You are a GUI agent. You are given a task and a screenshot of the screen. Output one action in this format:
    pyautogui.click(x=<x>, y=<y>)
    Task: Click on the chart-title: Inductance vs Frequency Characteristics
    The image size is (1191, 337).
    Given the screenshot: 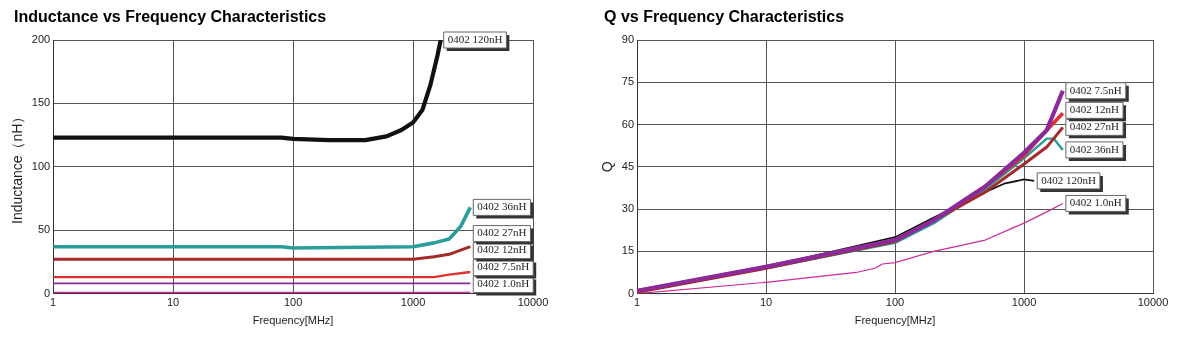 What is the action you would take?
    pyautogui.click(x=170, y=17)
    